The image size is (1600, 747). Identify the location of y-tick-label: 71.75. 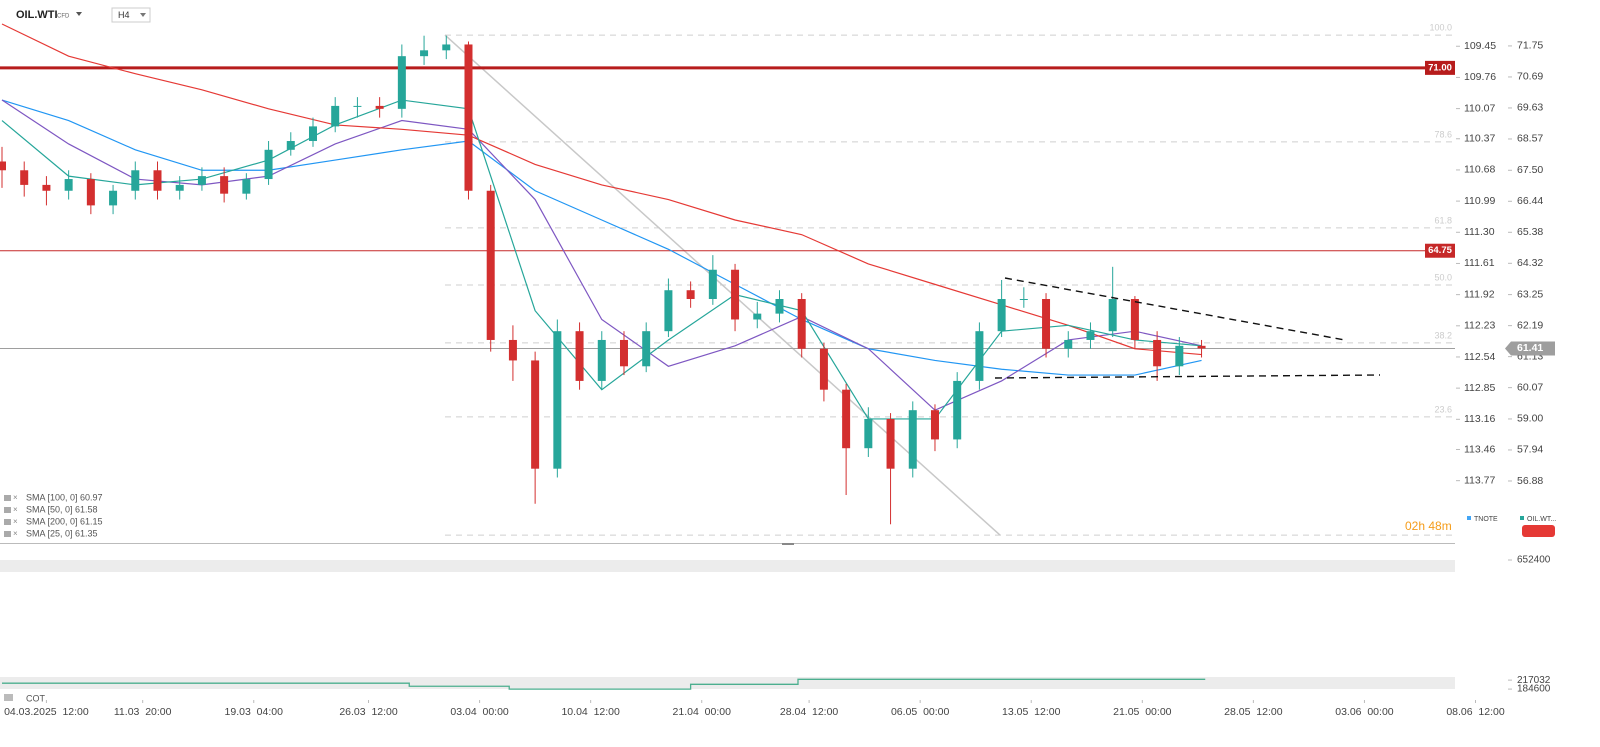
(1530, 46).